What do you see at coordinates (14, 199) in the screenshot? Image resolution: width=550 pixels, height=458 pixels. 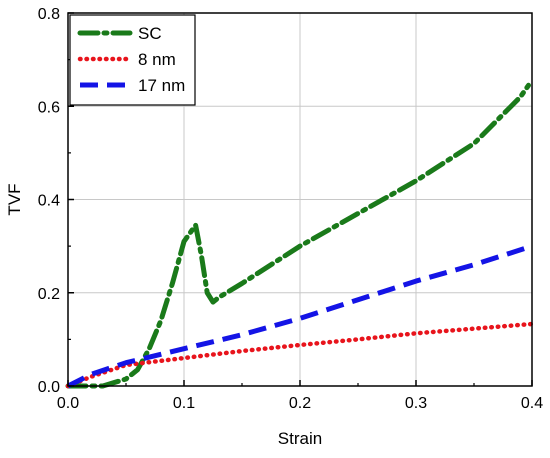 I see `y-axis-title: TVF` at bounding box center [14, 199].